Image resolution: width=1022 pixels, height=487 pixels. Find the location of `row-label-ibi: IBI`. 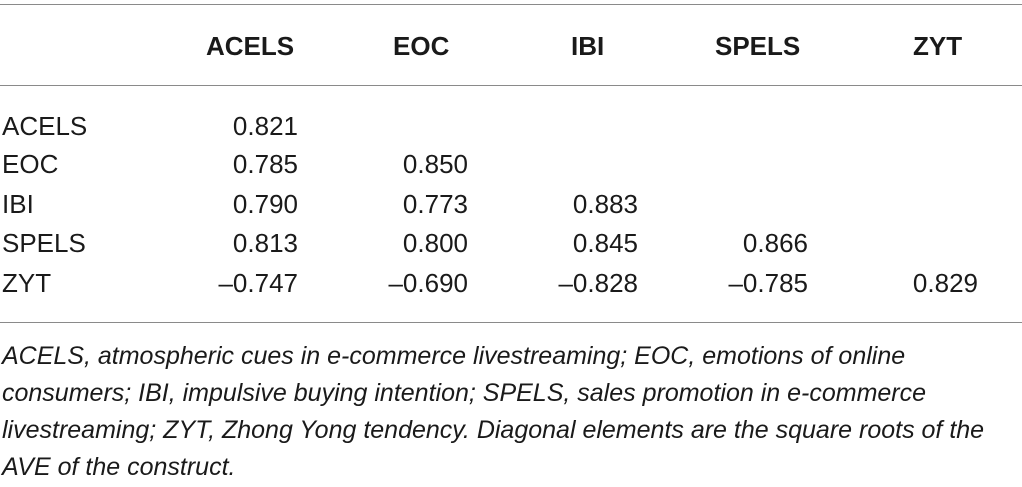

row-label-ibi: IBI is located at coordinates (18, 204).